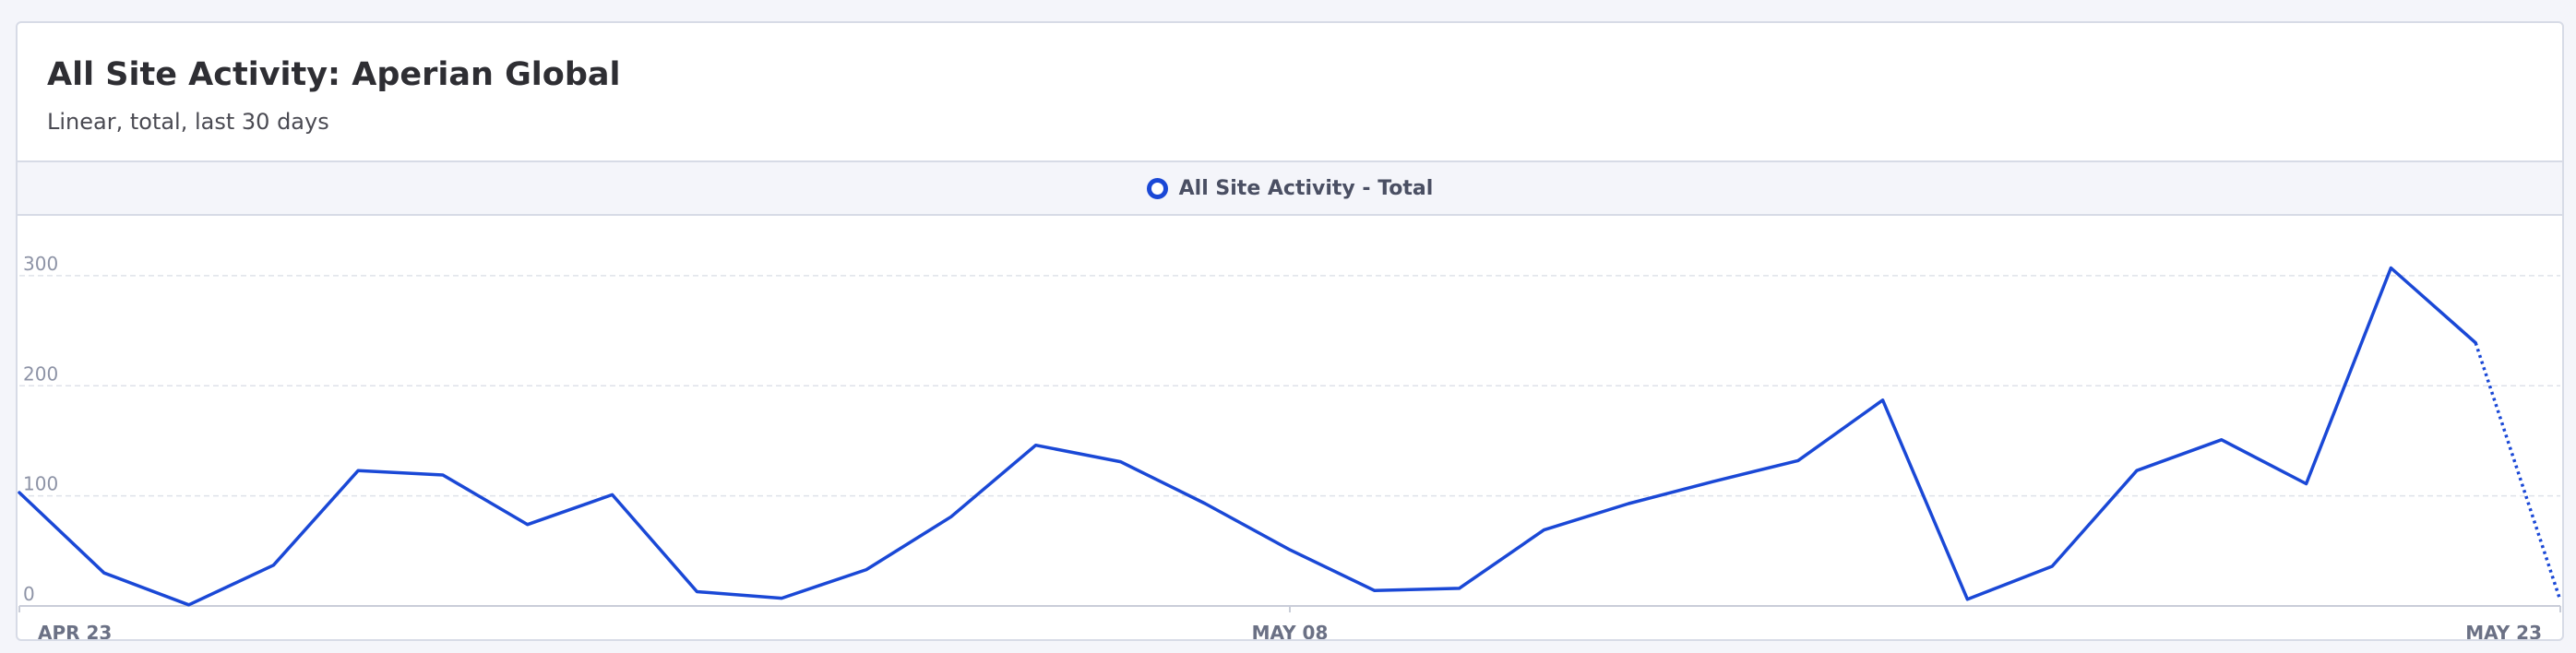 This screenshot has height=653, width=2576. I want to click on legend-label: All Site Activity - Total, so click(1306, 188).